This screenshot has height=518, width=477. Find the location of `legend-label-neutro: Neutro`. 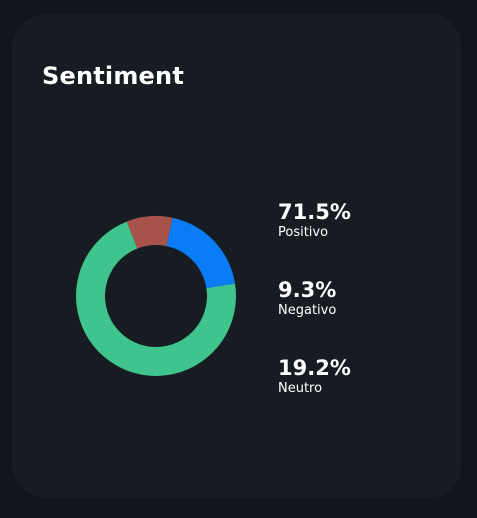

legend-label-neutro: Neutro is located at coordinates (300, 388).